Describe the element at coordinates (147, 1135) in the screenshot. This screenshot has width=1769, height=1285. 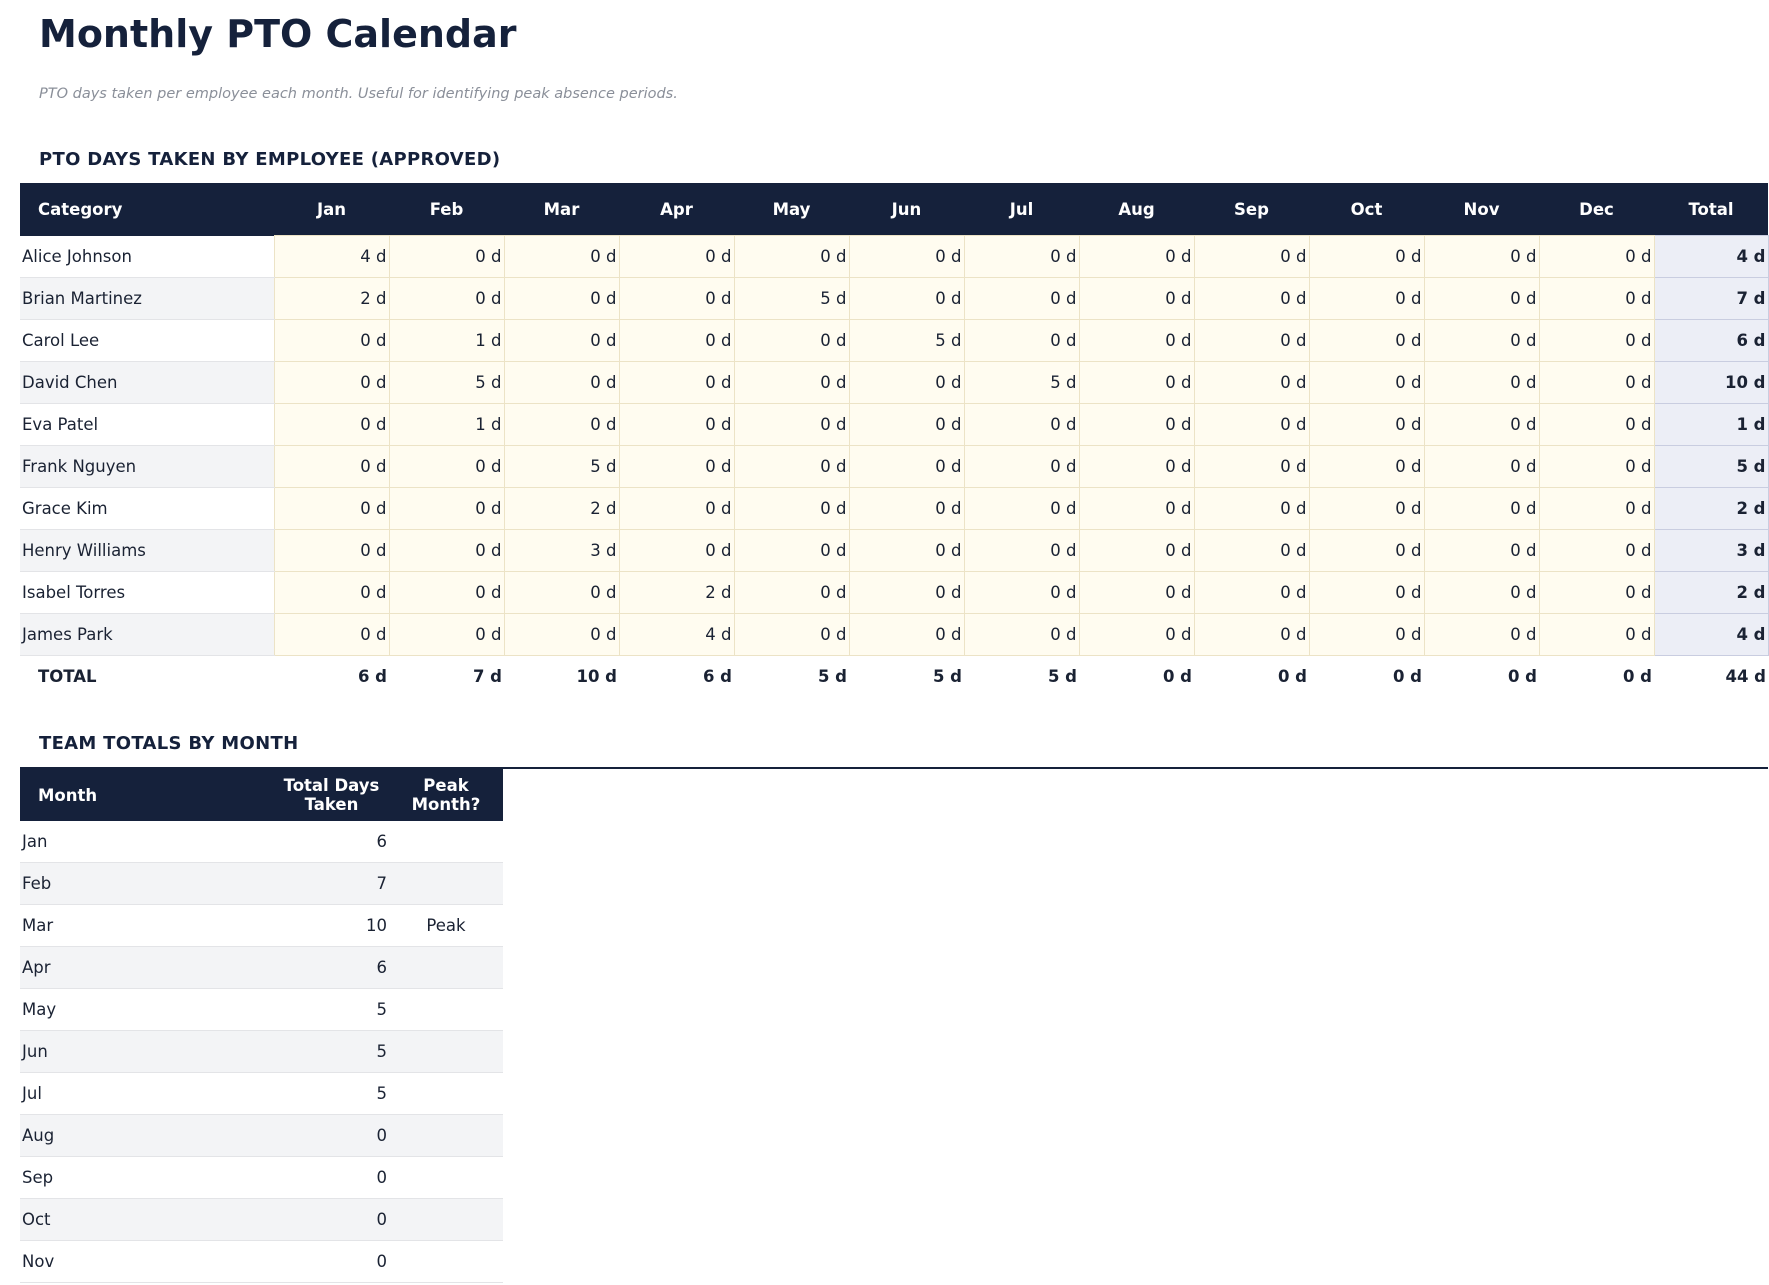
I see `cell: Aug` at that location.